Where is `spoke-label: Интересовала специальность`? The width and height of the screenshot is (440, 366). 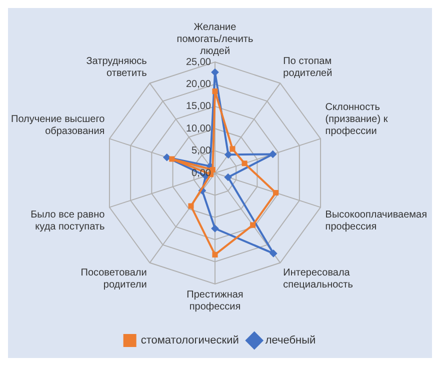
spoke-label: Интересовала специальность is located at coordinates (318, 279).